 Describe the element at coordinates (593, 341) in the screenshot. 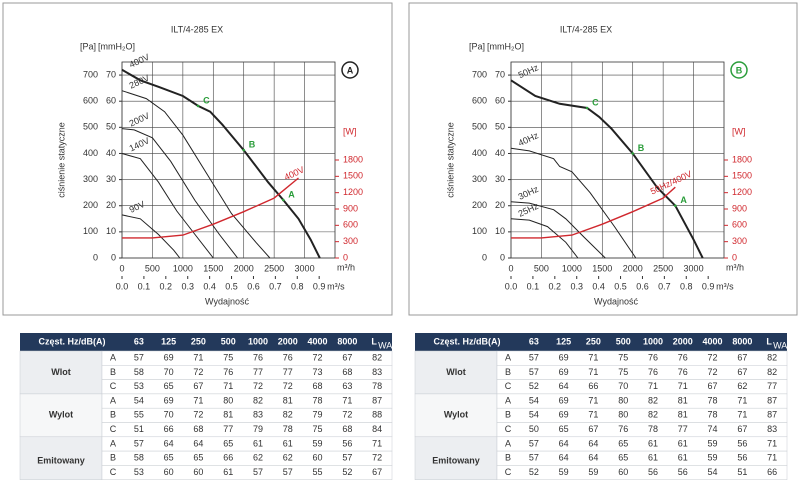

I see `header-cell: 250` at that location.